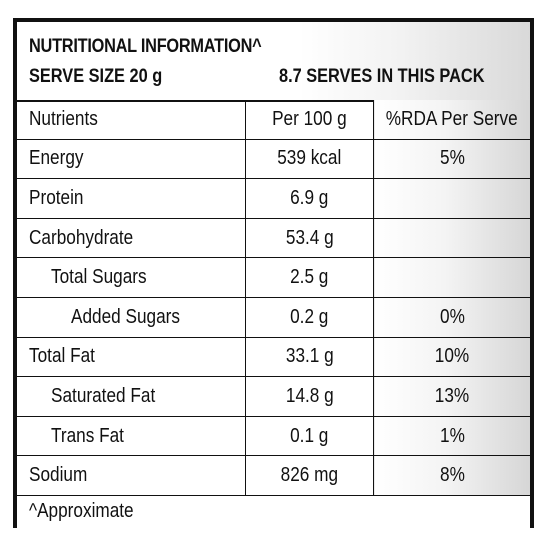  I want to click on rda-value: 5%, so click(451, 159).